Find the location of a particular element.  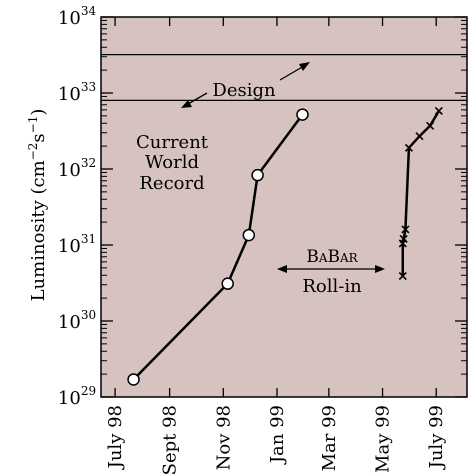

rollin-double-arrow is located at coordinates (331, 269).